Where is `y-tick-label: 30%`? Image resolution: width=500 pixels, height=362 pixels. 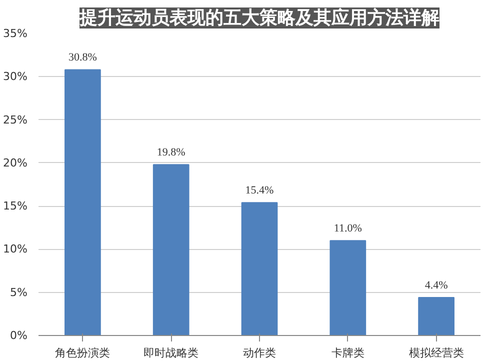 y-tick-label: 30% is located at coordinates (15, 77).